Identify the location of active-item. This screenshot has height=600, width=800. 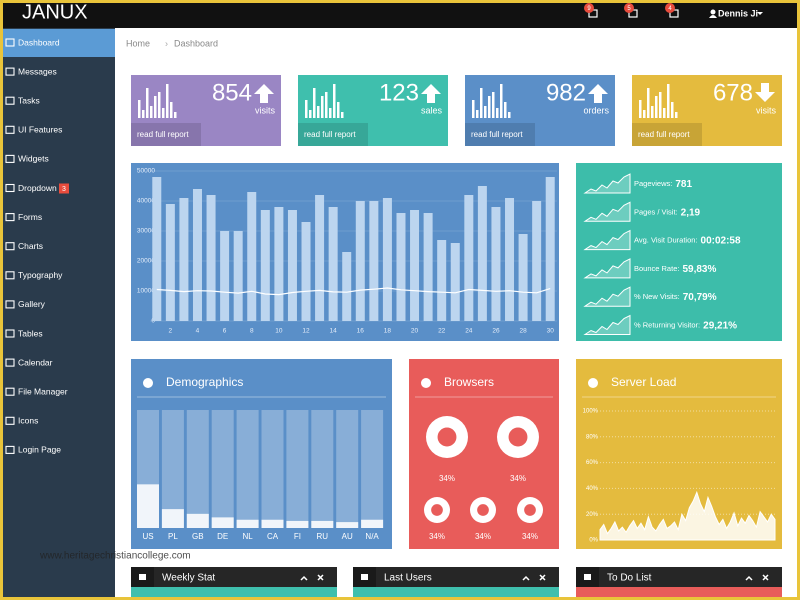
(57, 43).